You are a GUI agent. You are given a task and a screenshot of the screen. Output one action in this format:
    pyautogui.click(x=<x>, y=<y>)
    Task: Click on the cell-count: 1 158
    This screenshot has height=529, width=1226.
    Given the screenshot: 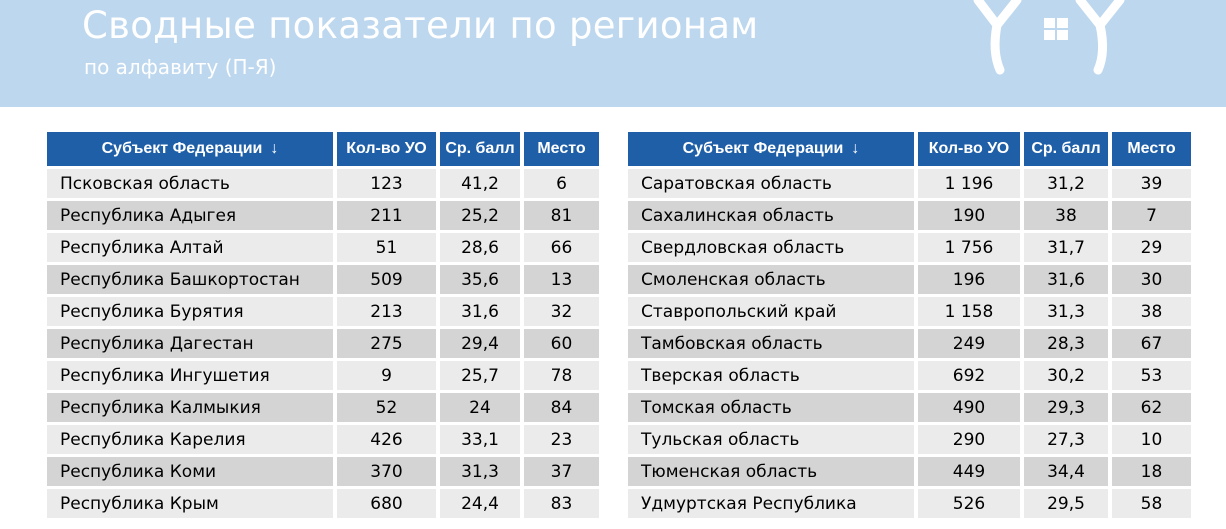 What is the action you would take?
    pyautogui.click(x=971, y=313)
    